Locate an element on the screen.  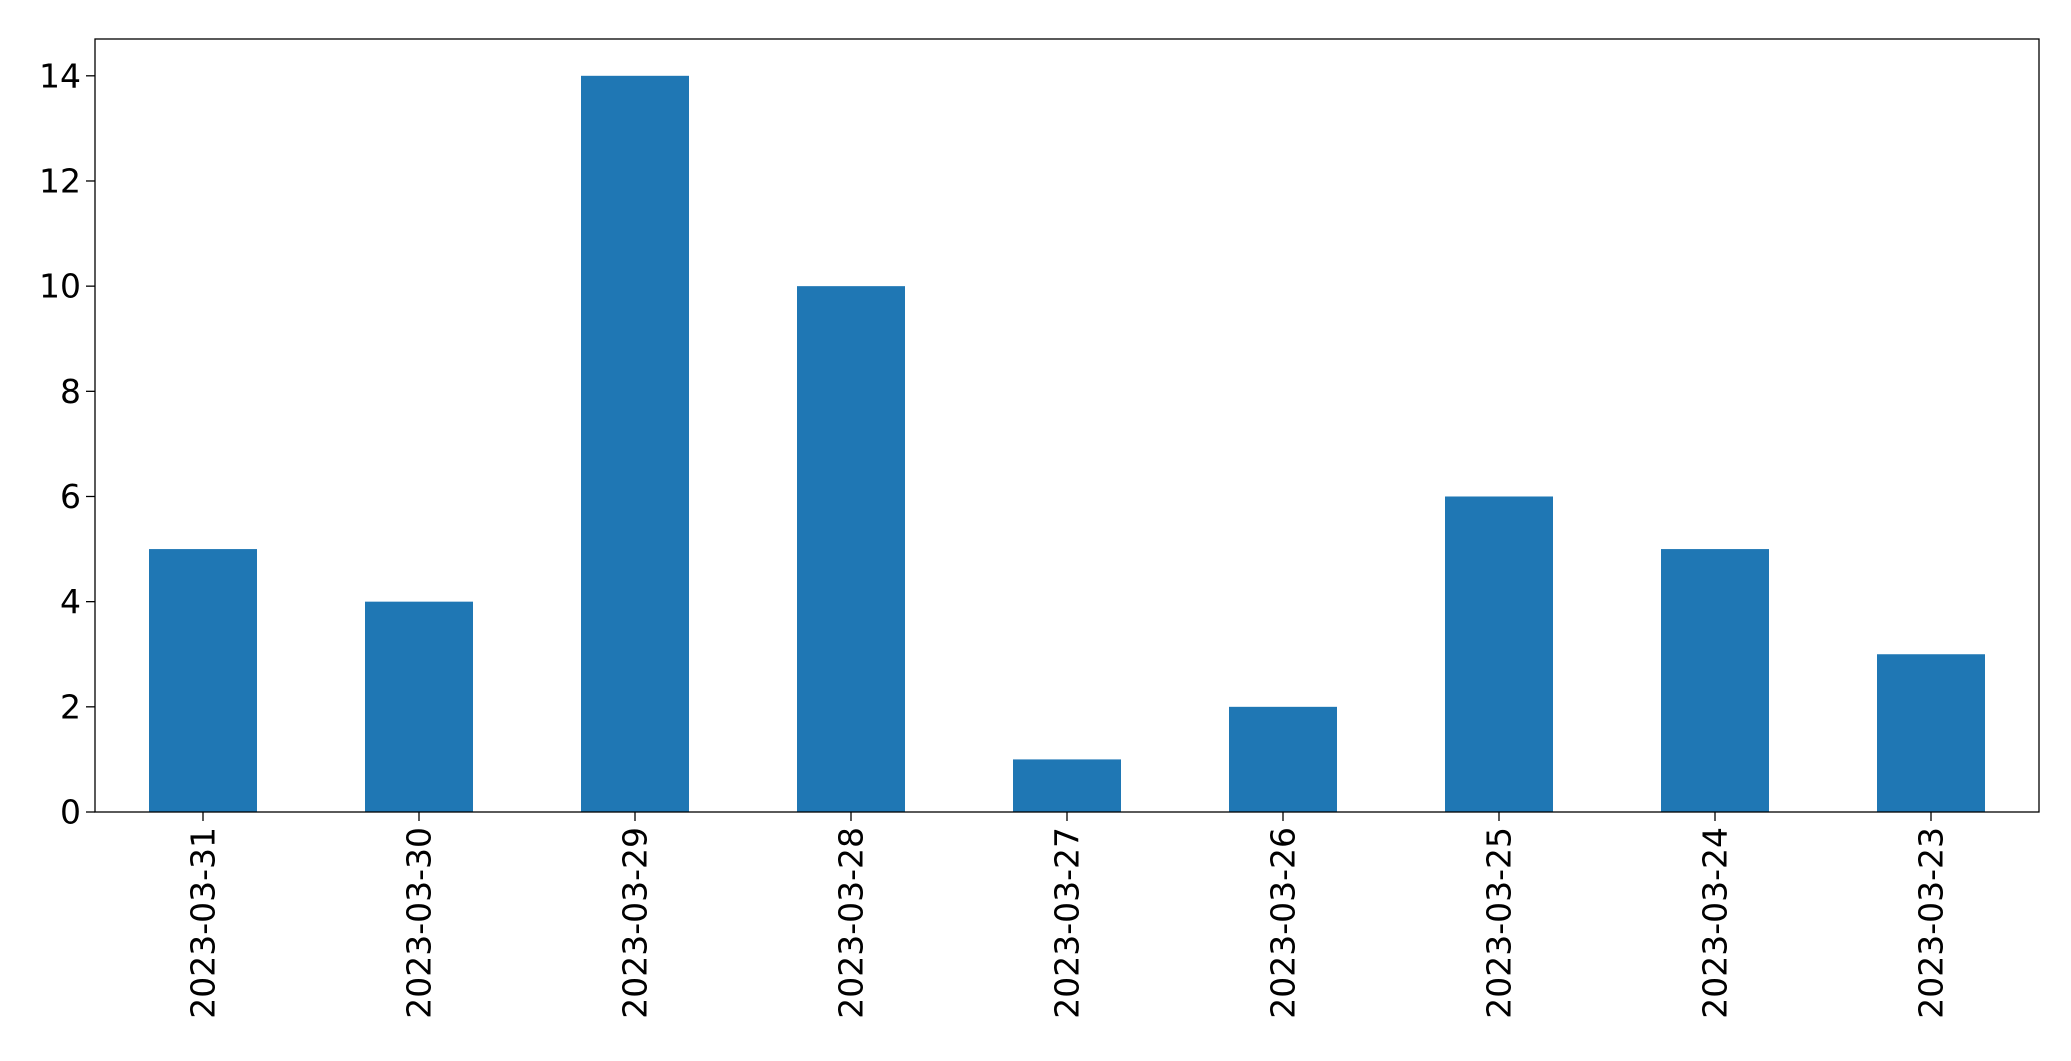
x-tick-label: 2023-03-24 is located at coordinates (1715, 923).